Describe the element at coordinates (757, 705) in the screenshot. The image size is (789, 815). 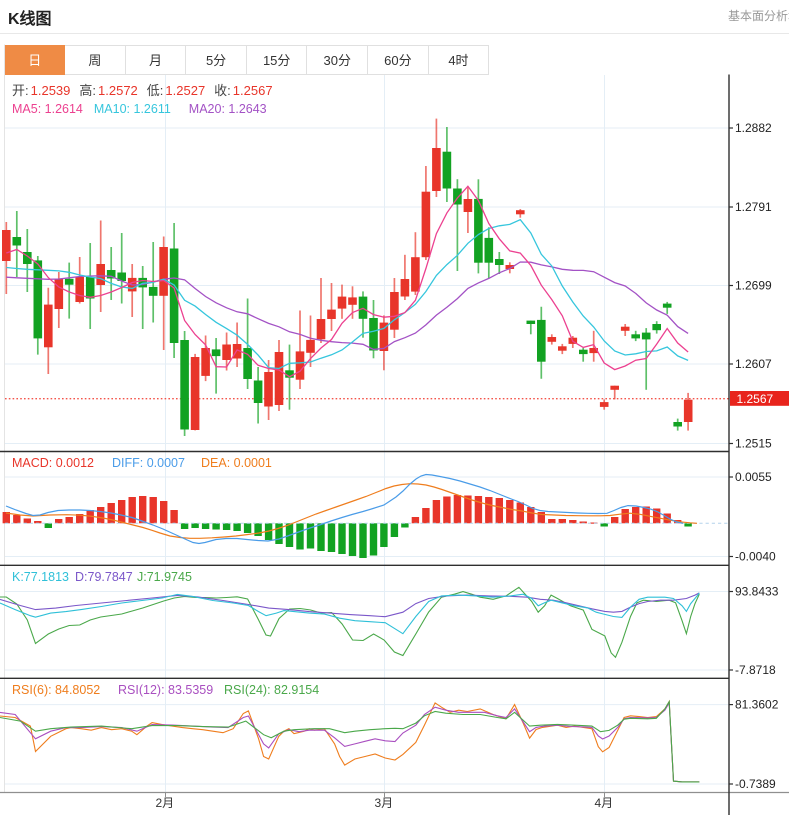
I see `svg-text: 81.3602` at that location.